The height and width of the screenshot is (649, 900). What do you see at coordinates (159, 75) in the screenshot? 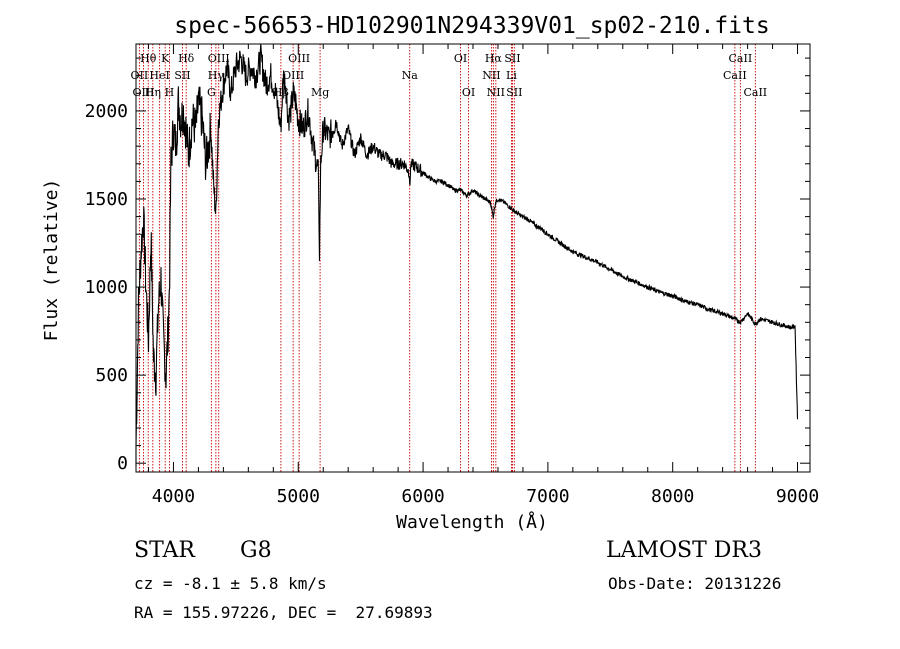
I see `line-label-3: HeI` at bounding box center [159, 75].